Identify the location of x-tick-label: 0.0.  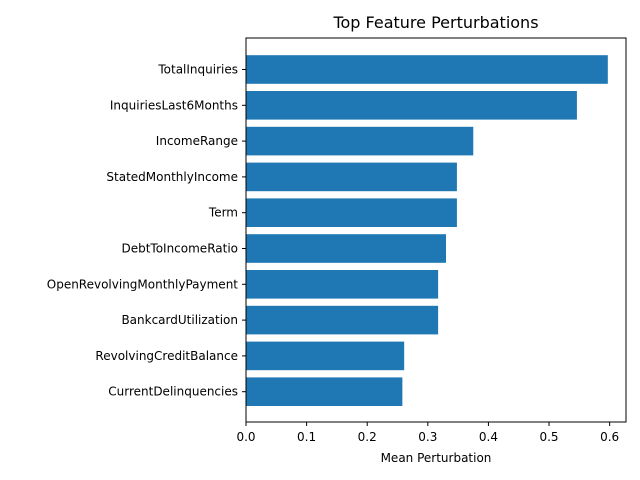
(245, 437).